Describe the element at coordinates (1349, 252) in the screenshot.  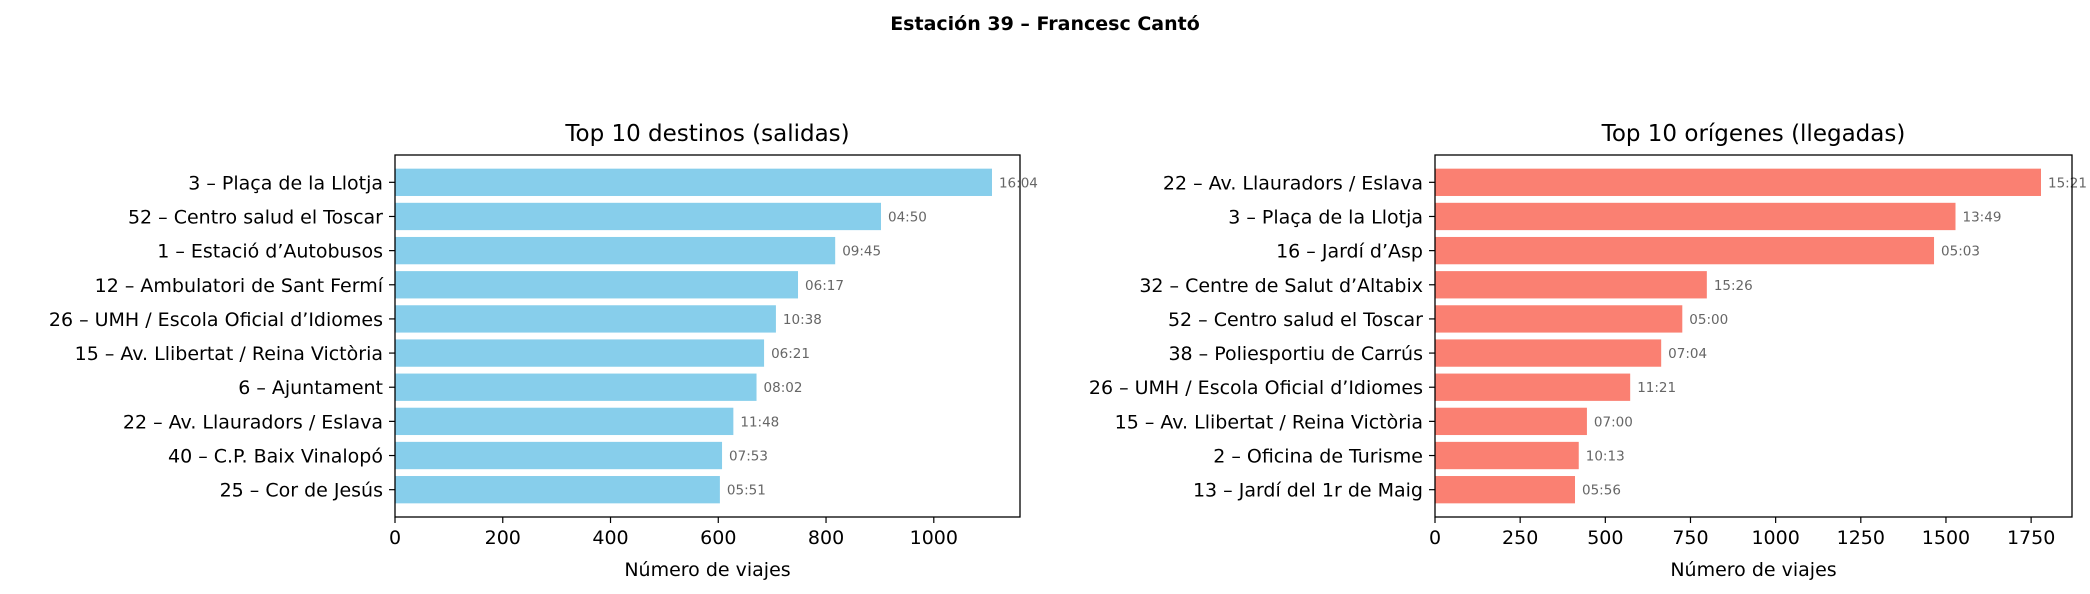
I see `category-label: 16 – Jardí d’Asp` at that location.